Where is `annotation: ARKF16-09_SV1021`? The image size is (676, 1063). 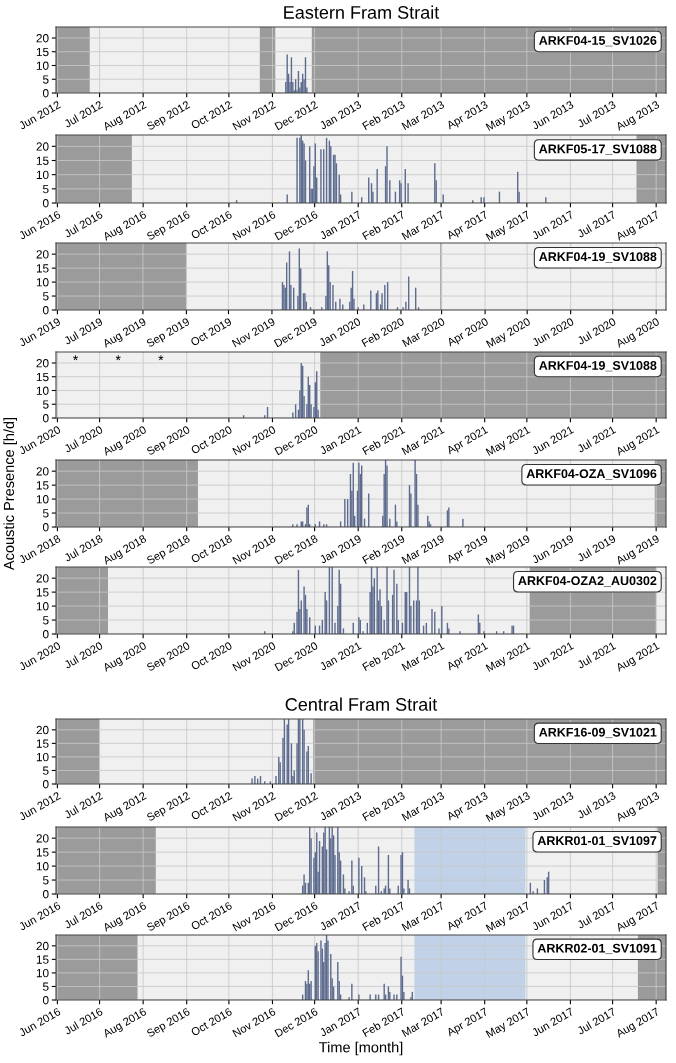 annotation: ARKF16-09_SV1021 is located at coordinates (598, 733).